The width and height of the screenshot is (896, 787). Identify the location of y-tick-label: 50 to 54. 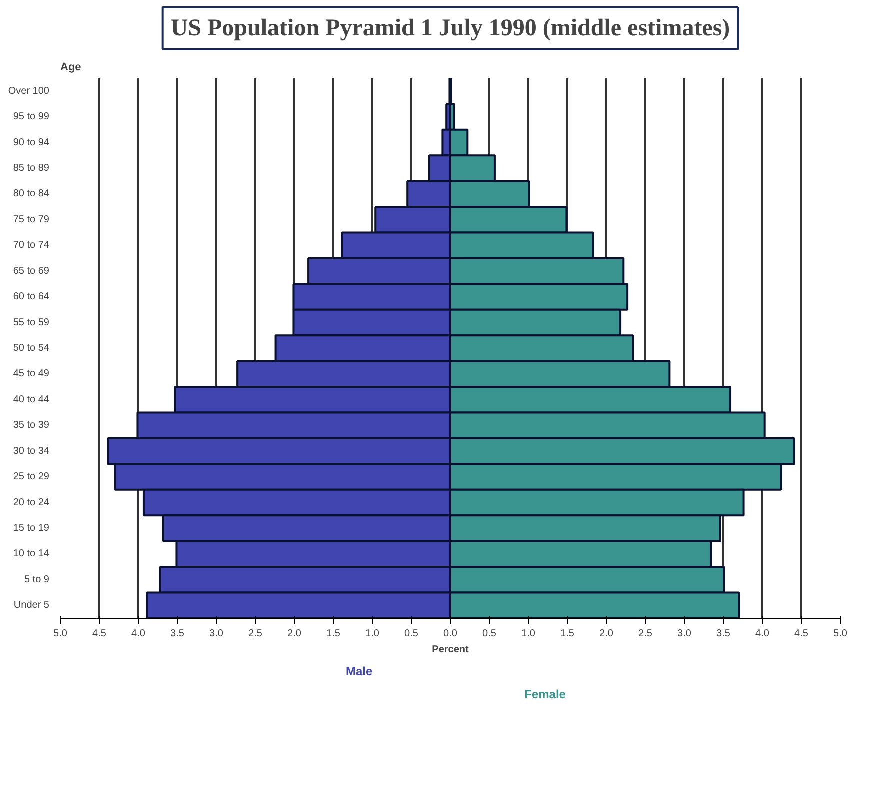
(31, 348).